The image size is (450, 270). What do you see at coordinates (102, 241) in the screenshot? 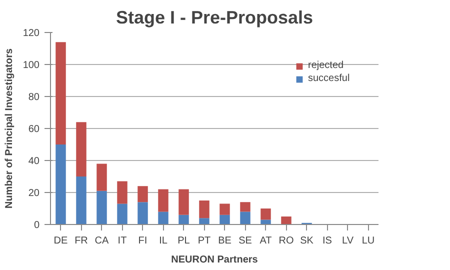
I see `x-tick-label: CA` at bounding box center [102, 241].